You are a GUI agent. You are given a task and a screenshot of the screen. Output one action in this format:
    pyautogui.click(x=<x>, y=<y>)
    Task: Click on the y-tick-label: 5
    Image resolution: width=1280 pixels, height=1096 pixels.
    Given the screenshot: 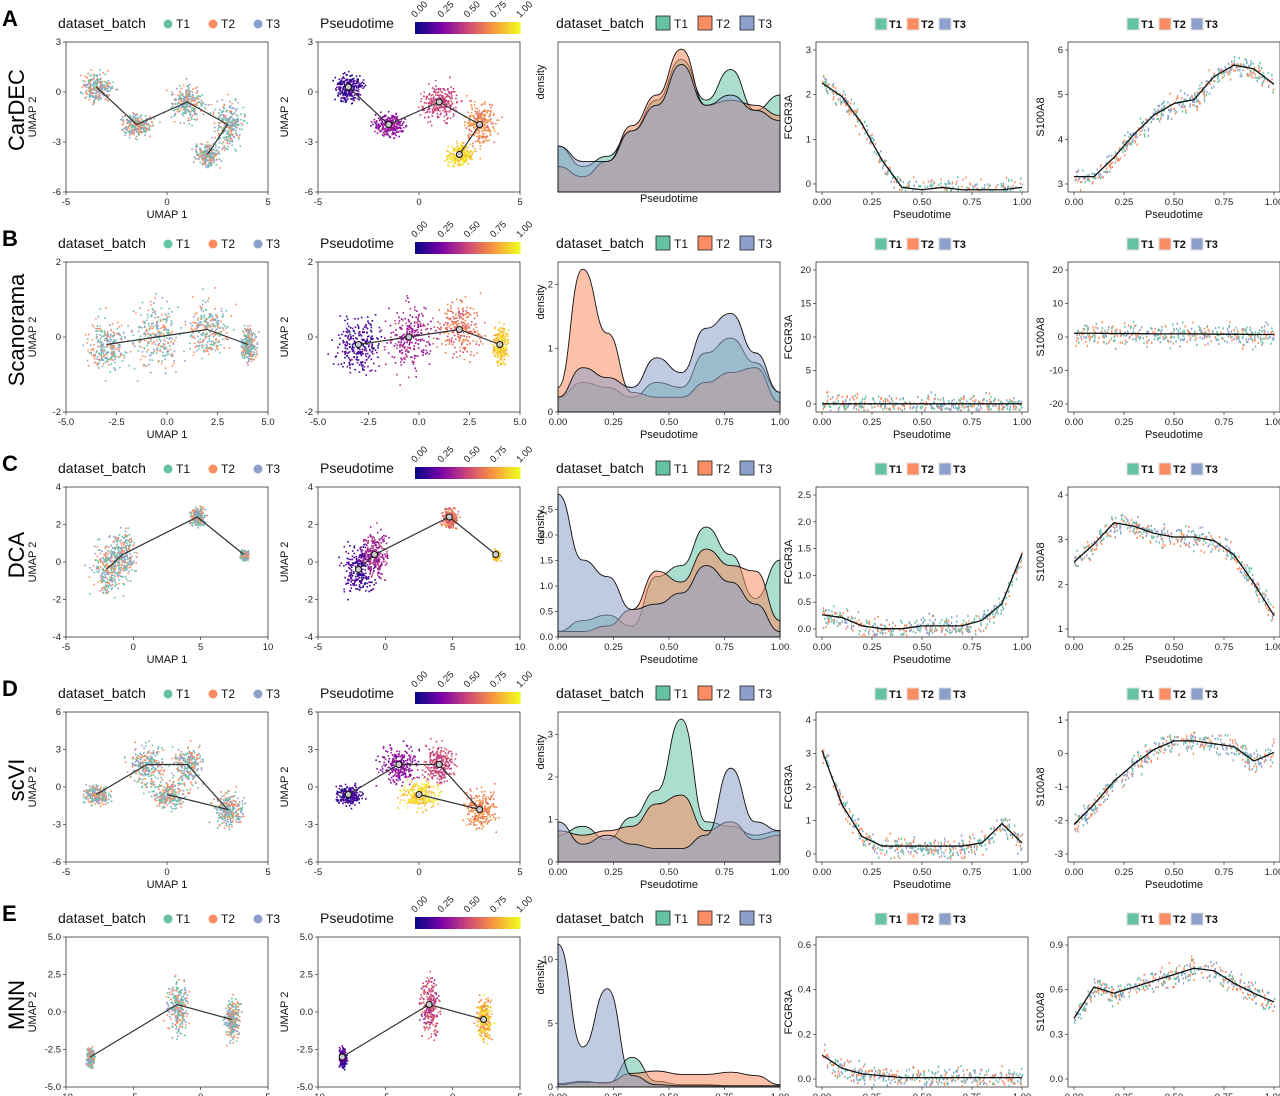 What is the action you would take?
    pyautogui.click(x=1060, y=95)
    